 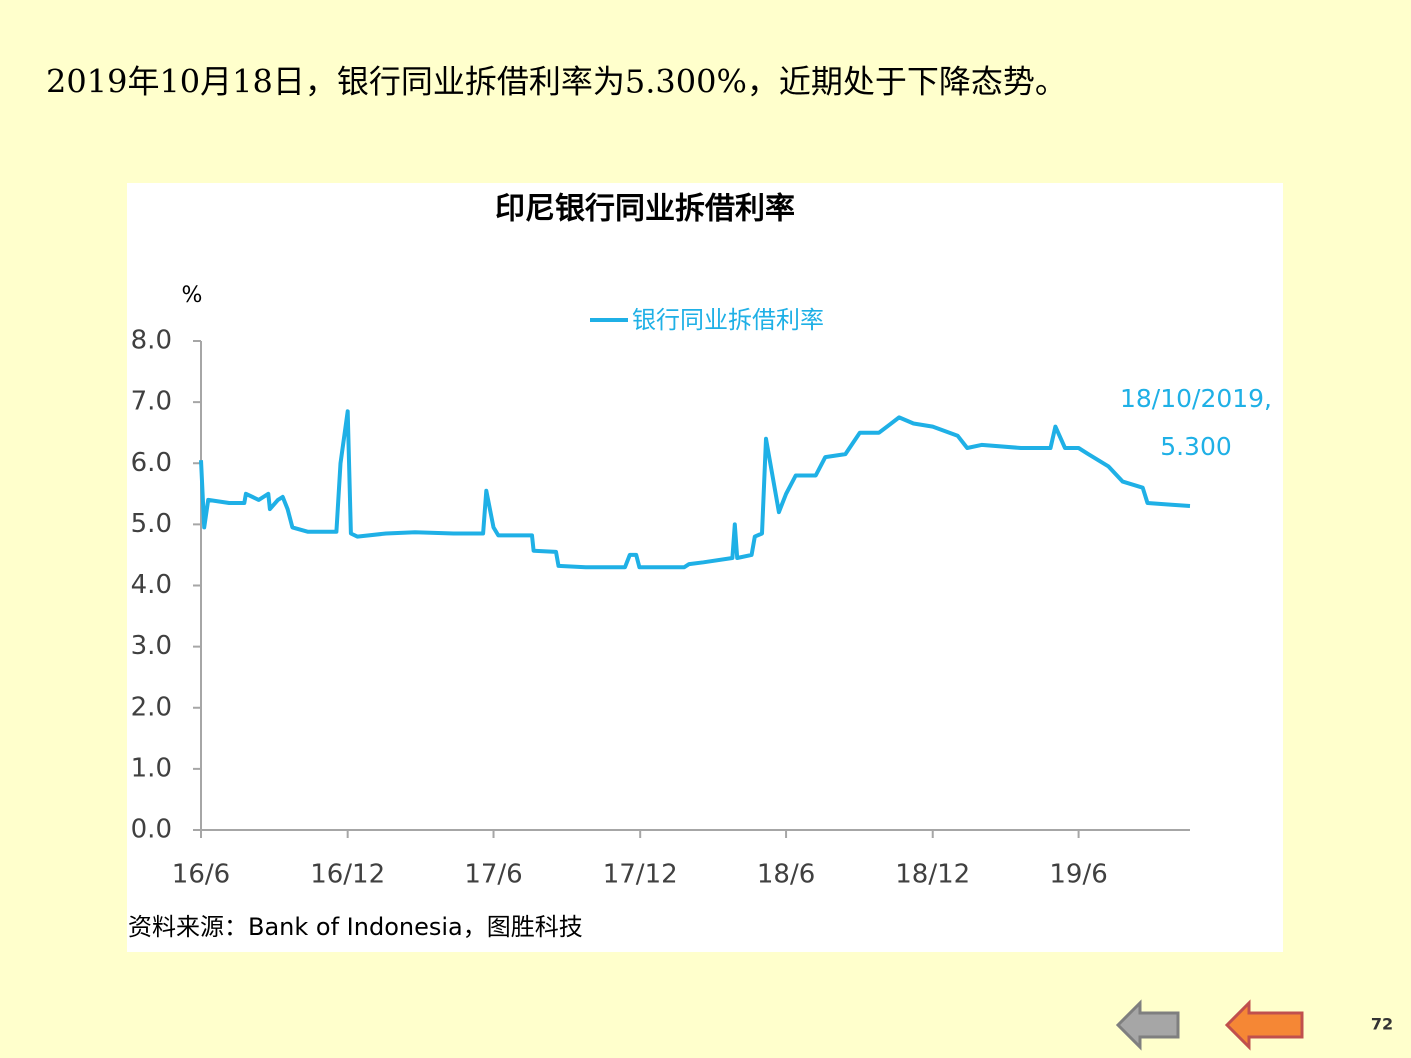 What do you see at coordinates (1382, 1024) in the screenshot?
I see `page-number: 72` at bounding box center [1382, 1024].